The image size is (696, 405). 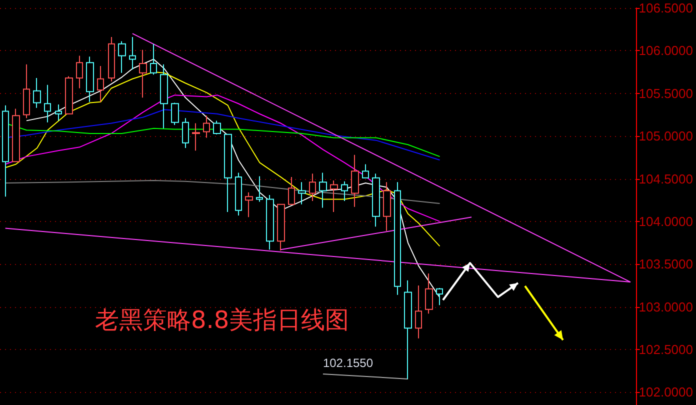 I want to click on y-tick-label: 104.5000, so click(x=666, y=178).